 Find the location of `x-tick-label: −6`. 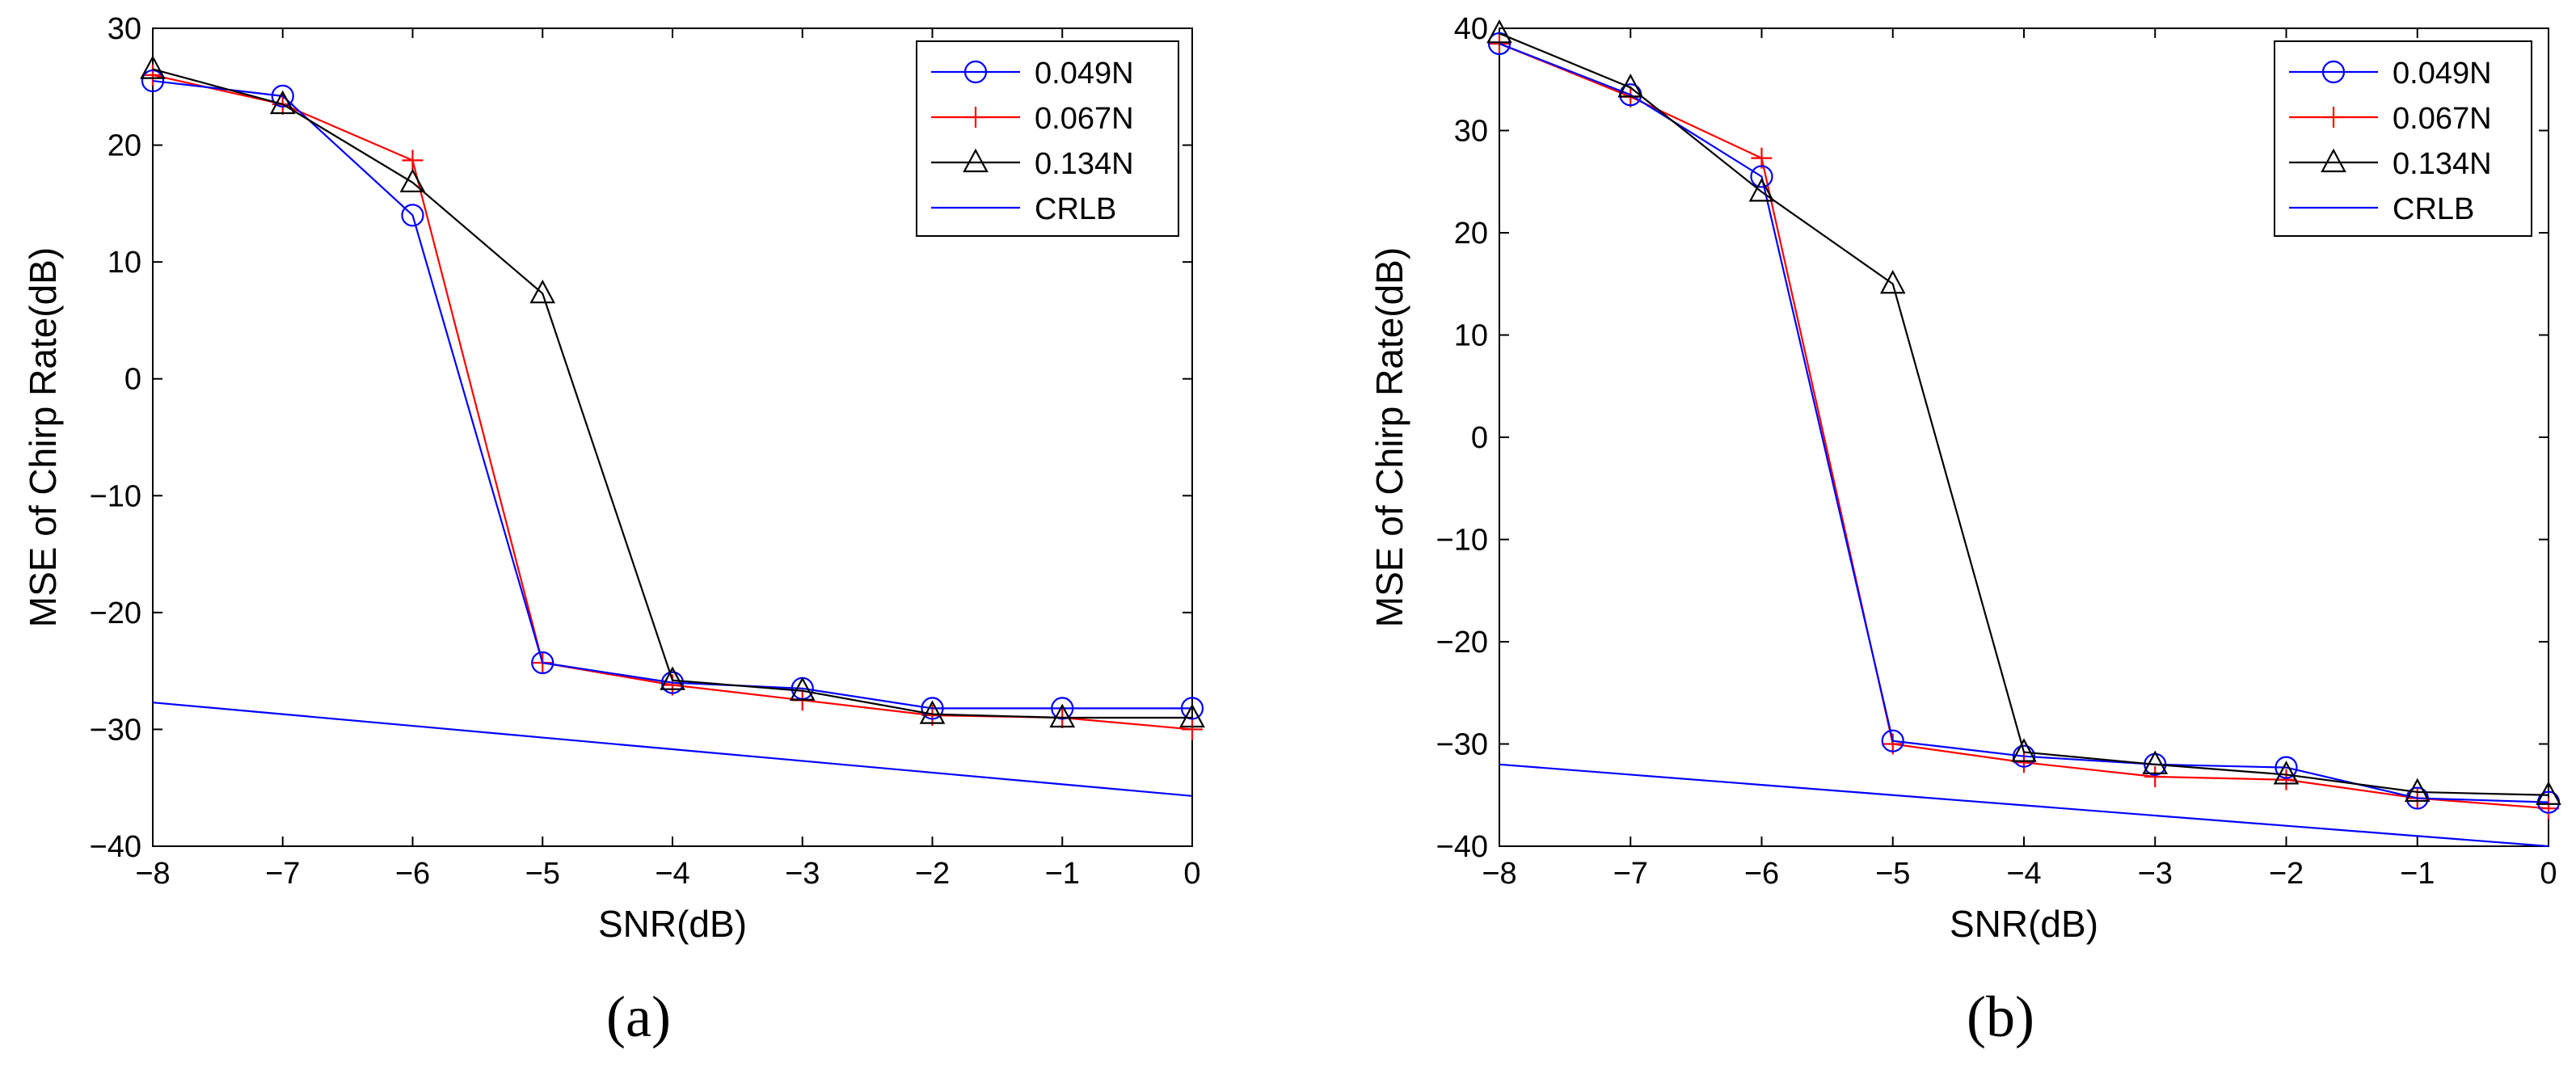

x-tick-label: −6 is located at coordinates (412, 874).